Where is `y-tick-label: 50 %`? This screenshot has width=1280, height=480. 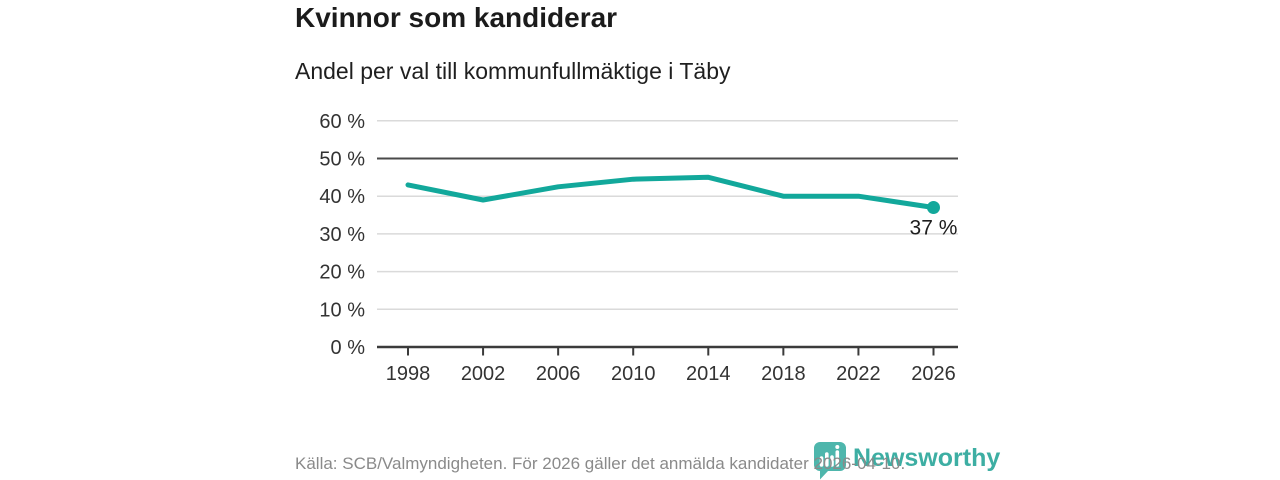 y-tick-label: 50 % is located at coordinates (342, 160).